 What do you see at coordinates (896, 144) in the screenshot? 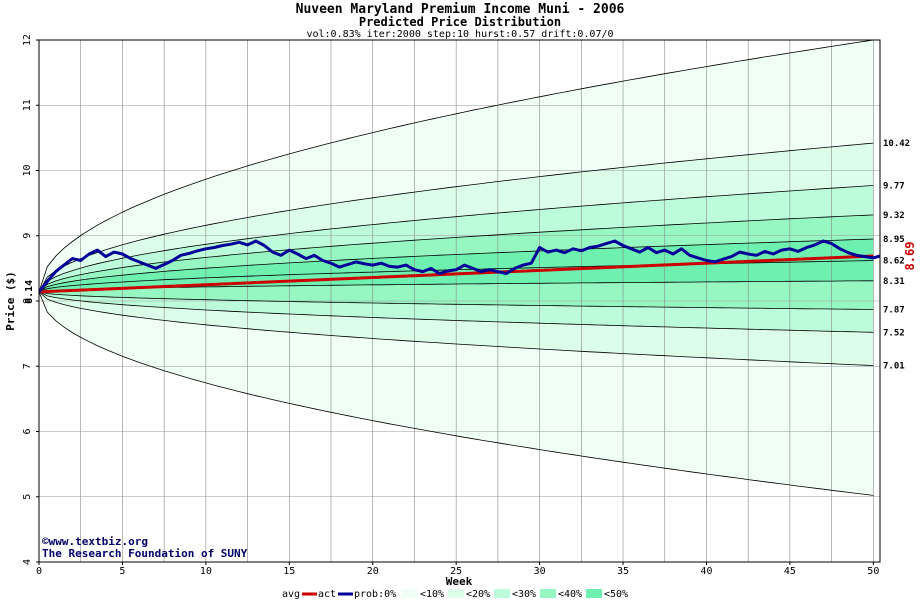
I see `right-percentile-label: 10.42` at bounding box center [896, 144].